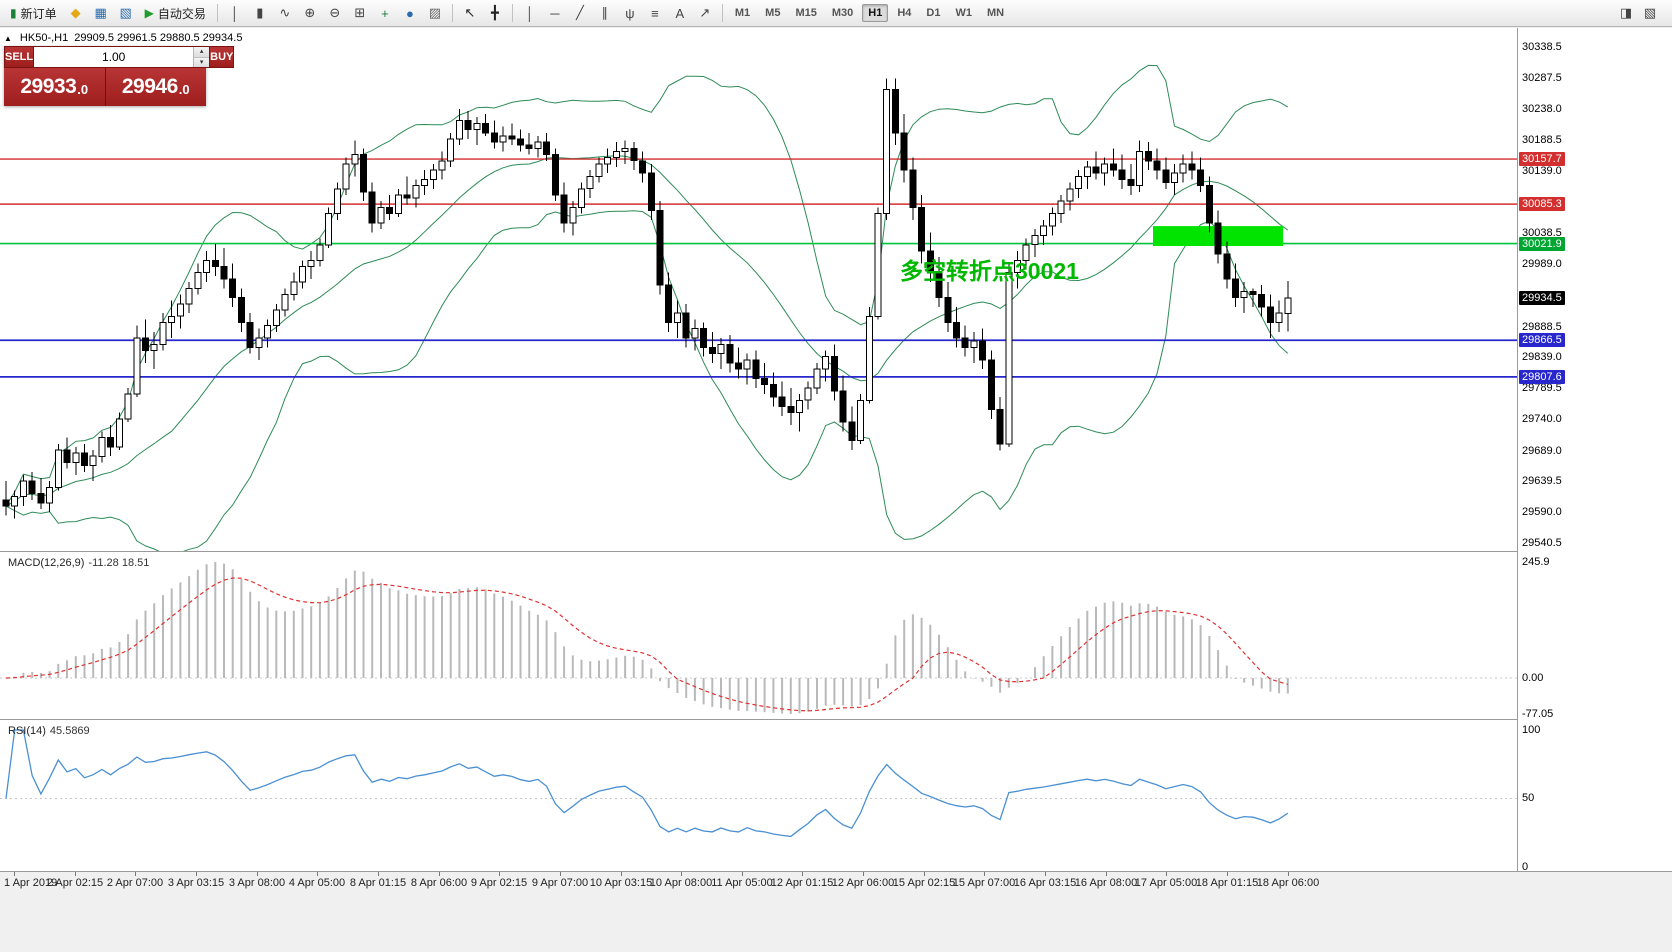 This screenshot has width=1672, height=952. I want to click on pivot-line-price-tag: 30021.9, so click(1542, 244).